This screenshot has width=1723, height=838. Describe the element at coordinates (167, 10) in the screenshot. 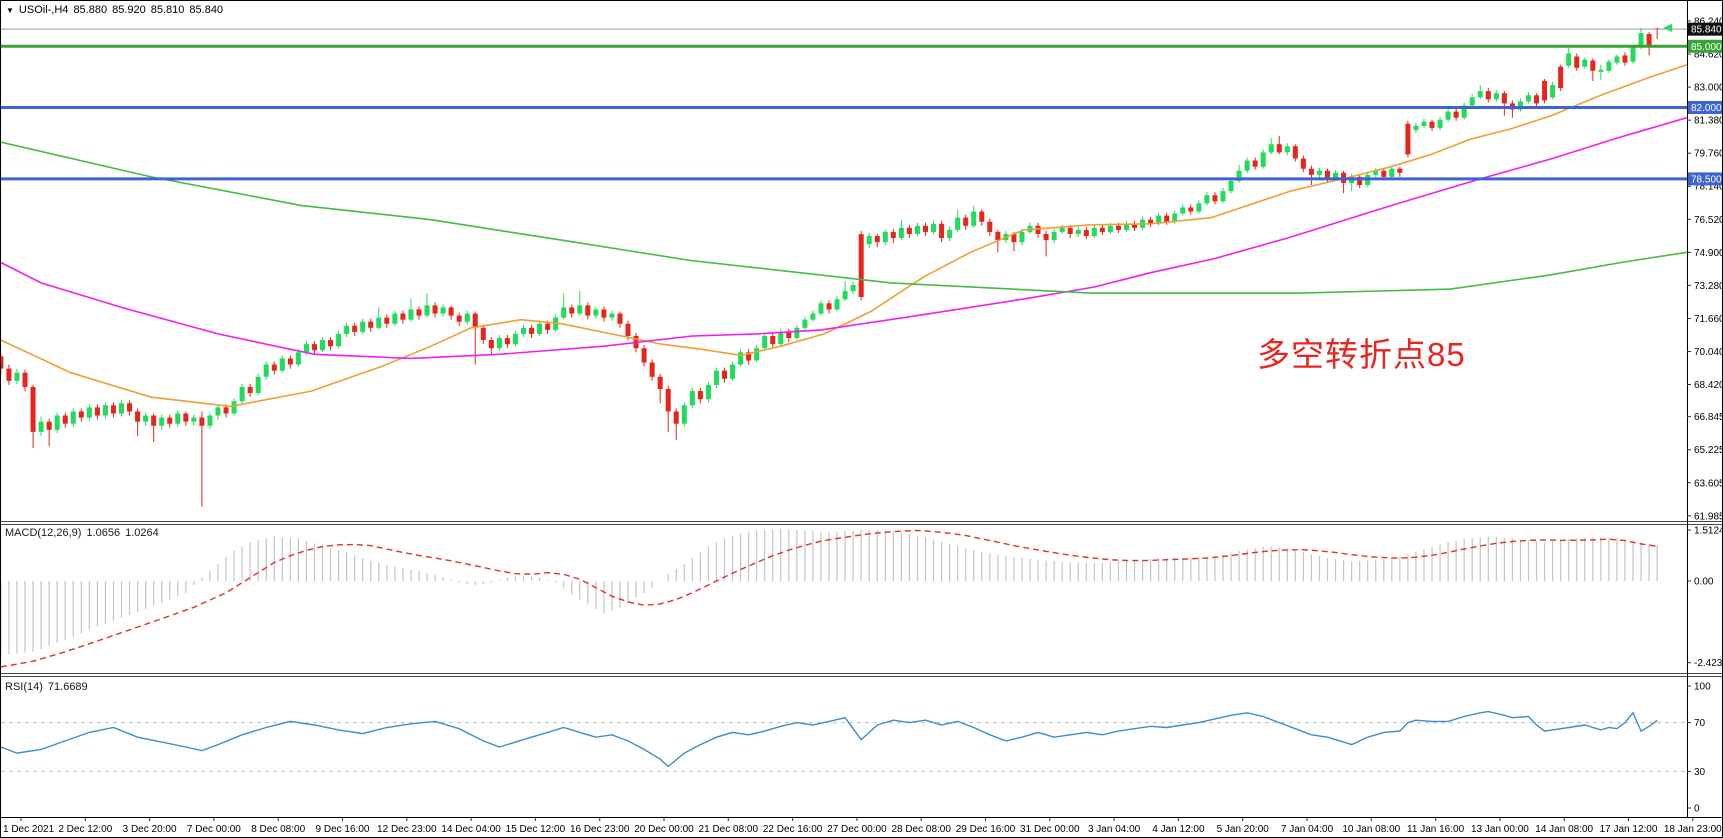

I see `ohlc-low: 85.810` at that location.